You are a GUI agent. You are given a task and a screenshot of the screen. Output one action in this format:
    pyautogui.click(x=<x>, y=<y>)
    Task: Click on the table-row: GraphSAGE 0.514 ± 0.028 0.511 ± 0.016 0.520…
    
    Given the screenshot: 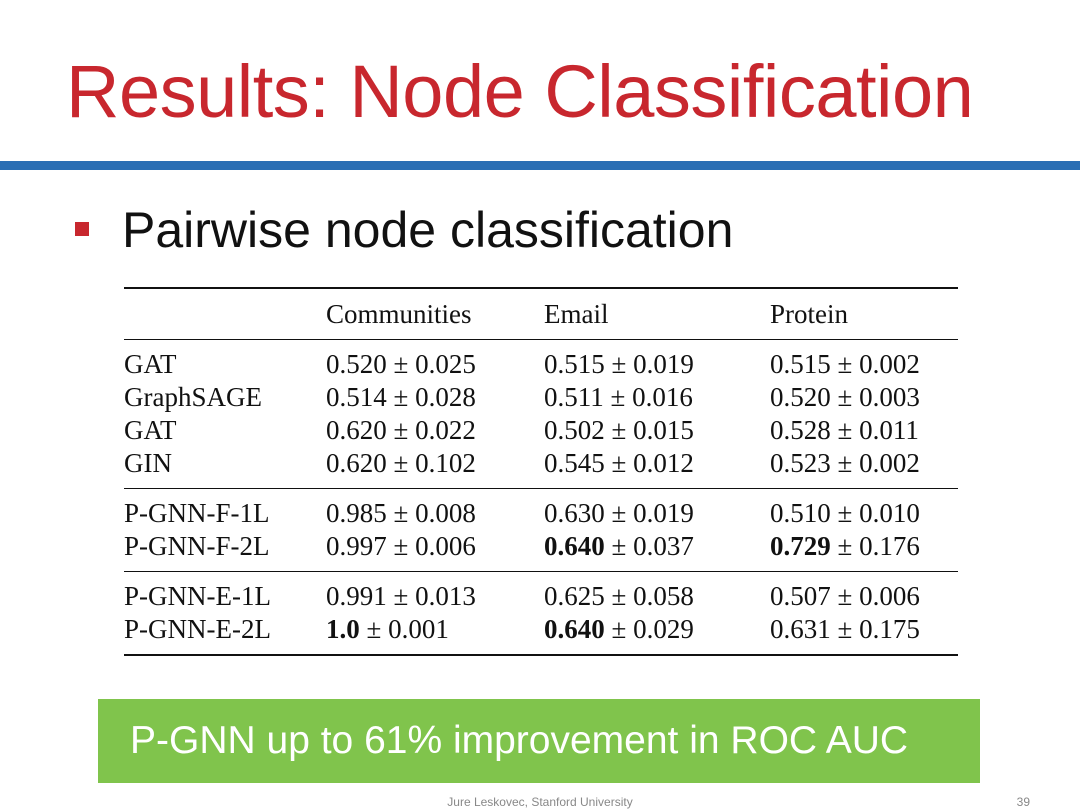 What is the action you would take?
    pyautogui.click(x=541, y=397)
    